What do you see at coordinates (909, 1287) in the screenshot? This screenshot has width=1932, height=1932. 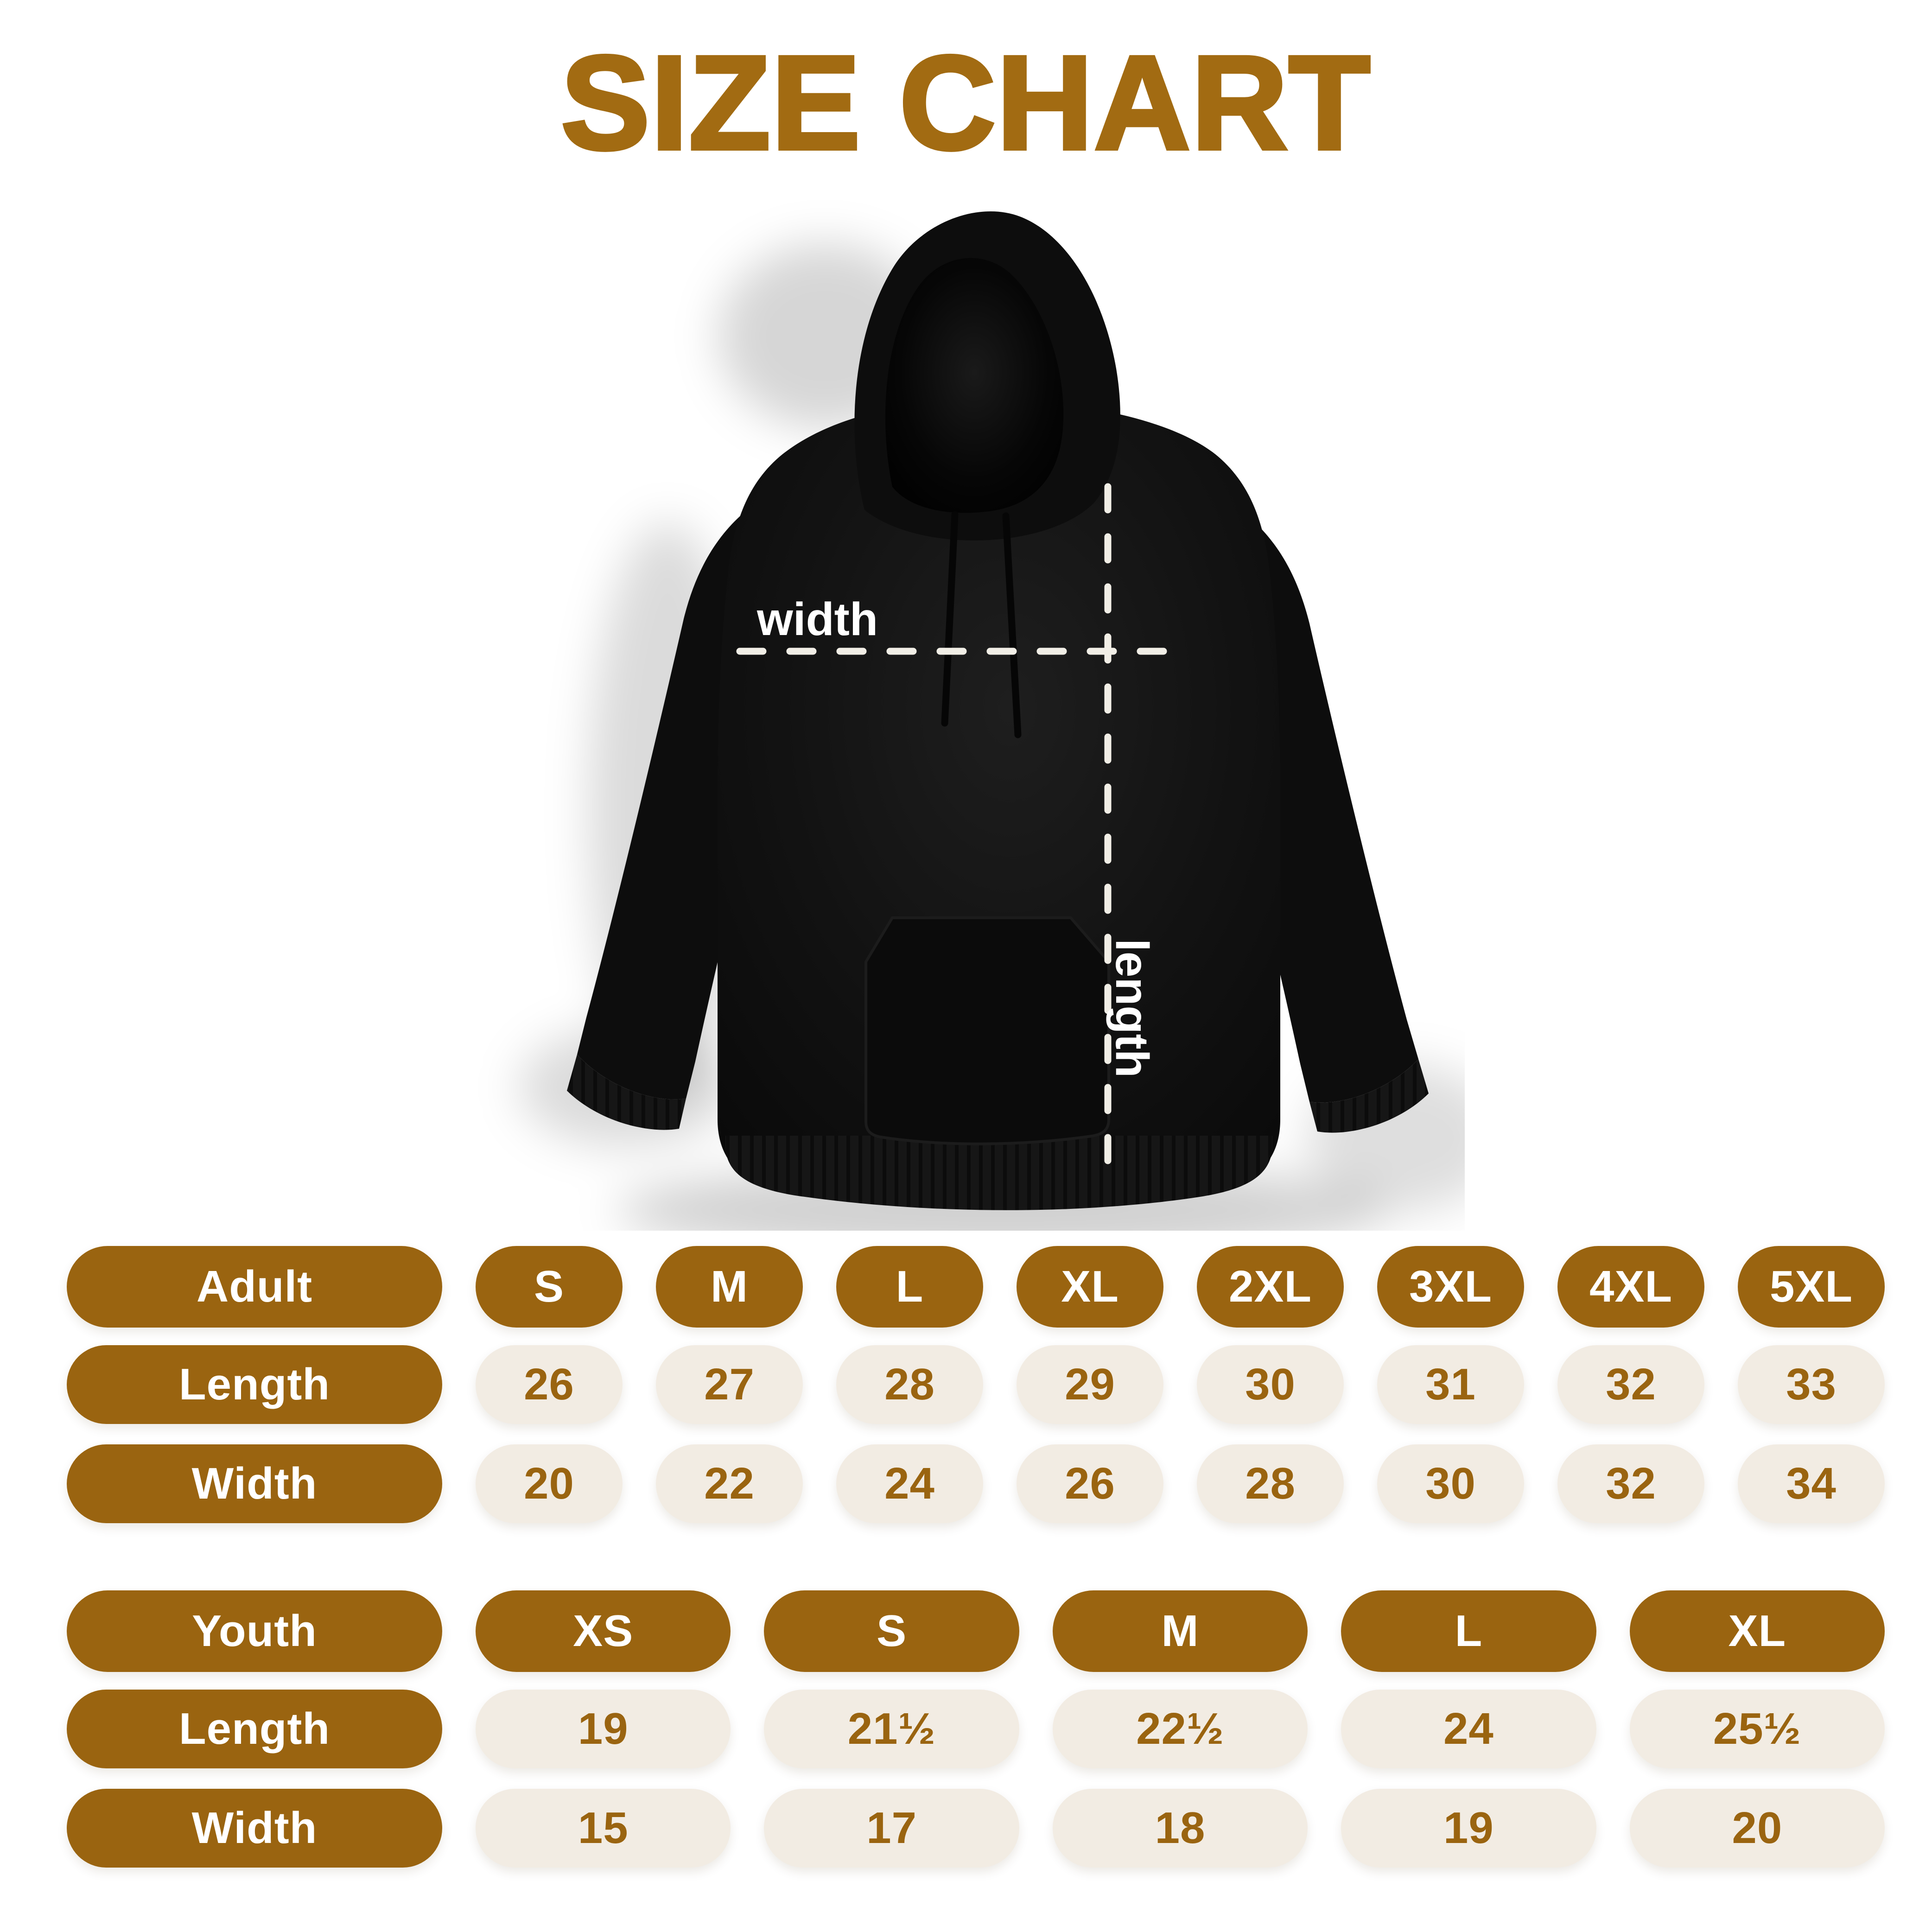 I see `adult-size-header-cell: L` at bounding box center [909, 1287].